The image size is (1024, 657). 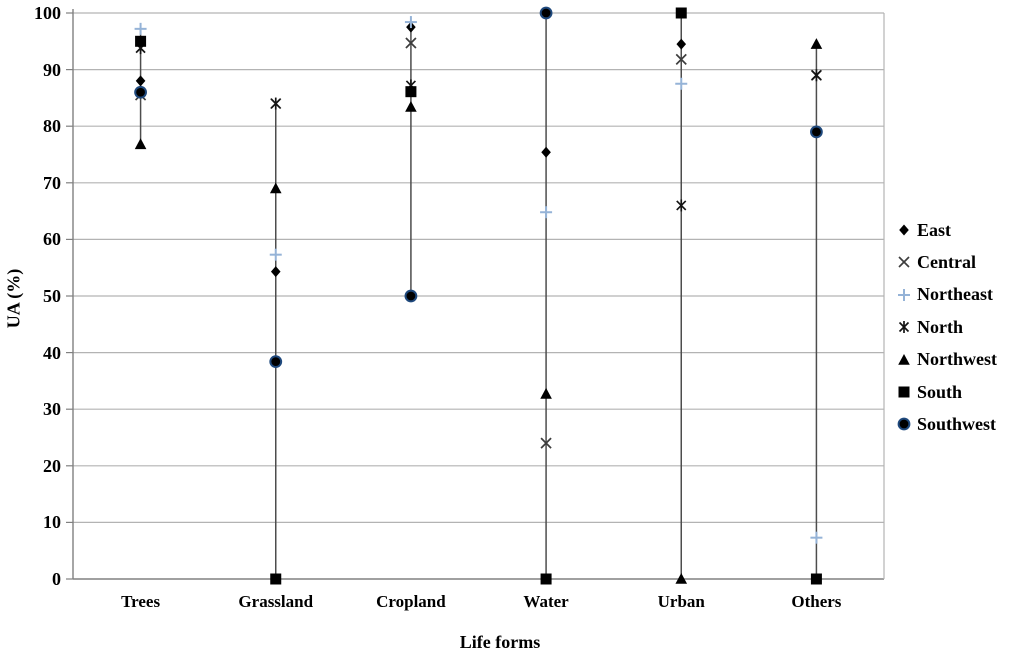 I want to click on x-tick-label-others: Others, so click(x=816, y=601).